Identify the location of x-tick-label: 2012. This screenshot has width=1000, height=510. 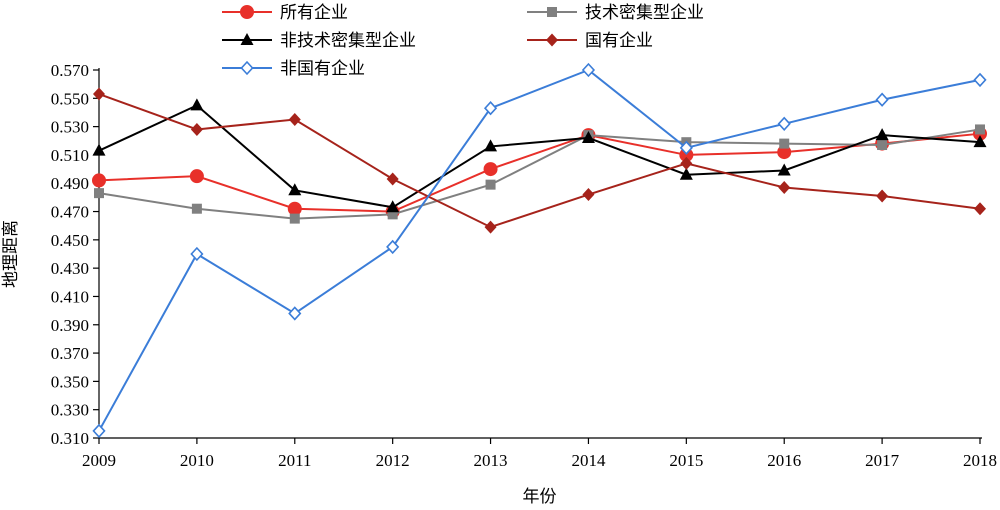
(393, 460).